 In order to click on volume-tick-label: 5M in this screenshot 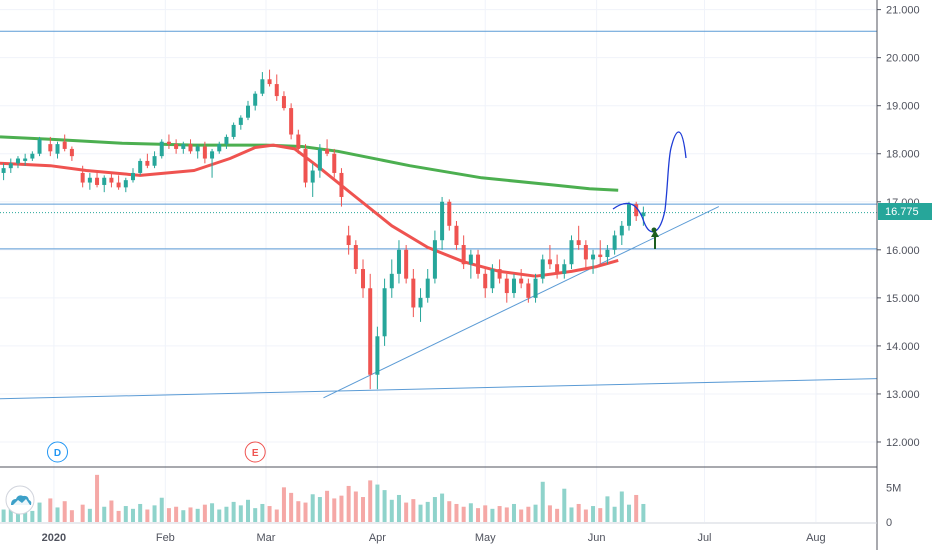, I will do `click(893, 488)`.